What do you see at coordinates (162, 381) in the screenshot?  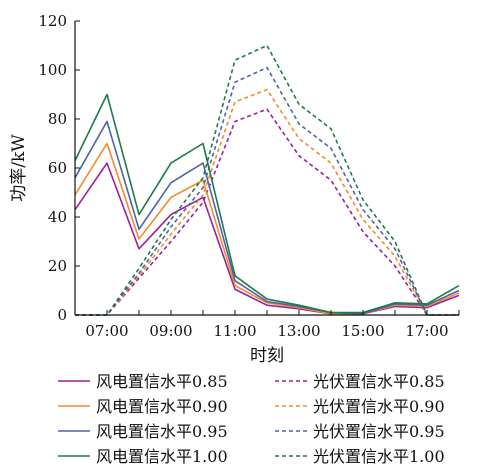 I see `legend-label: 风电置信水平0.85` at bounding box center [162, 381].